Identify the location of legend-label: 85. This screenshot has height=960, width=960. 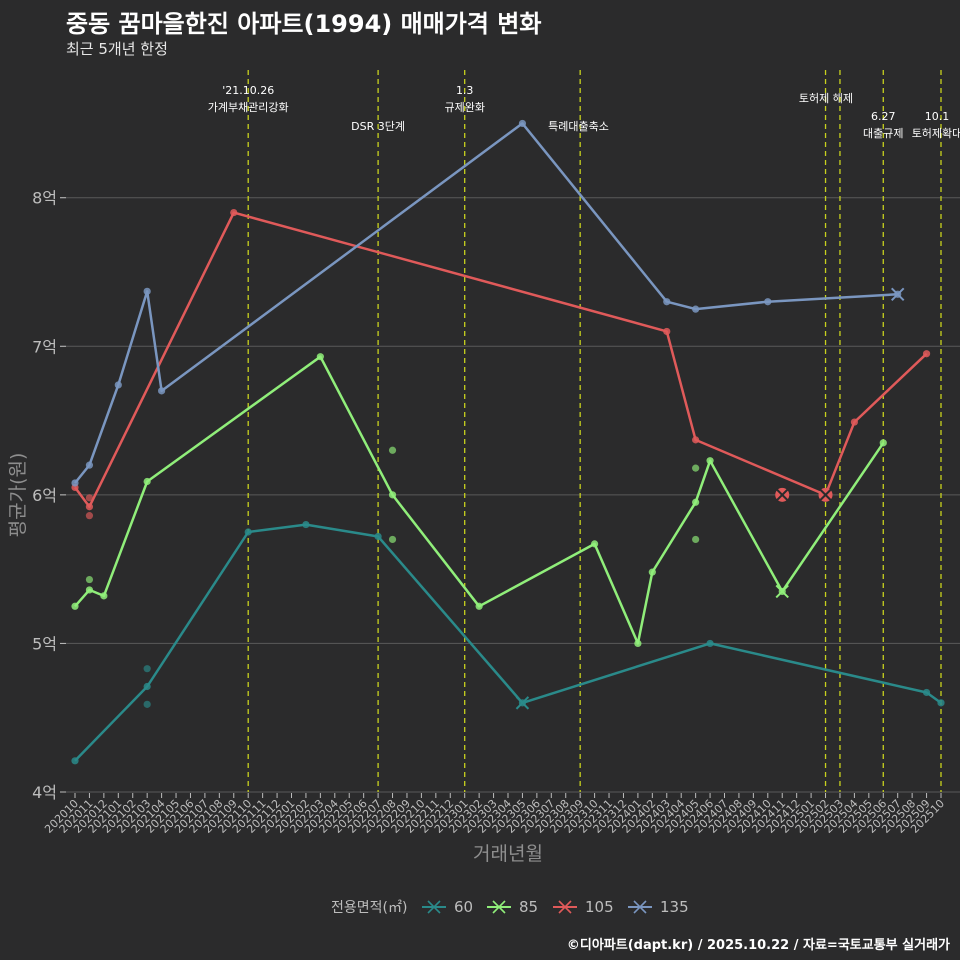
(529, 907).